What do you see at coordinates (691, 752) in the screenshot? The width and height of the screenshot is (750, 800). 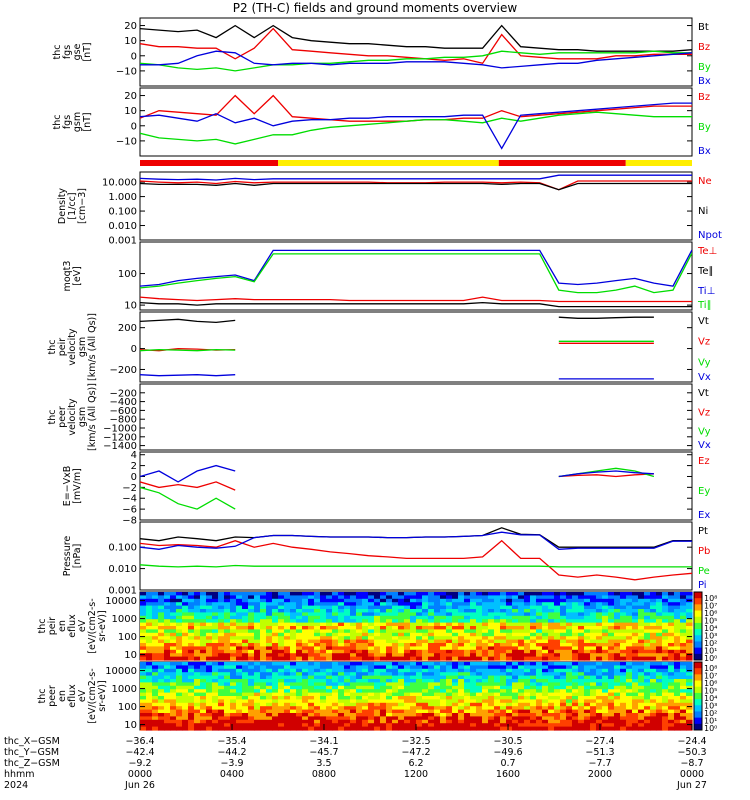 I see `x-tick-label: −50.3` at bounding box center [691, 752].